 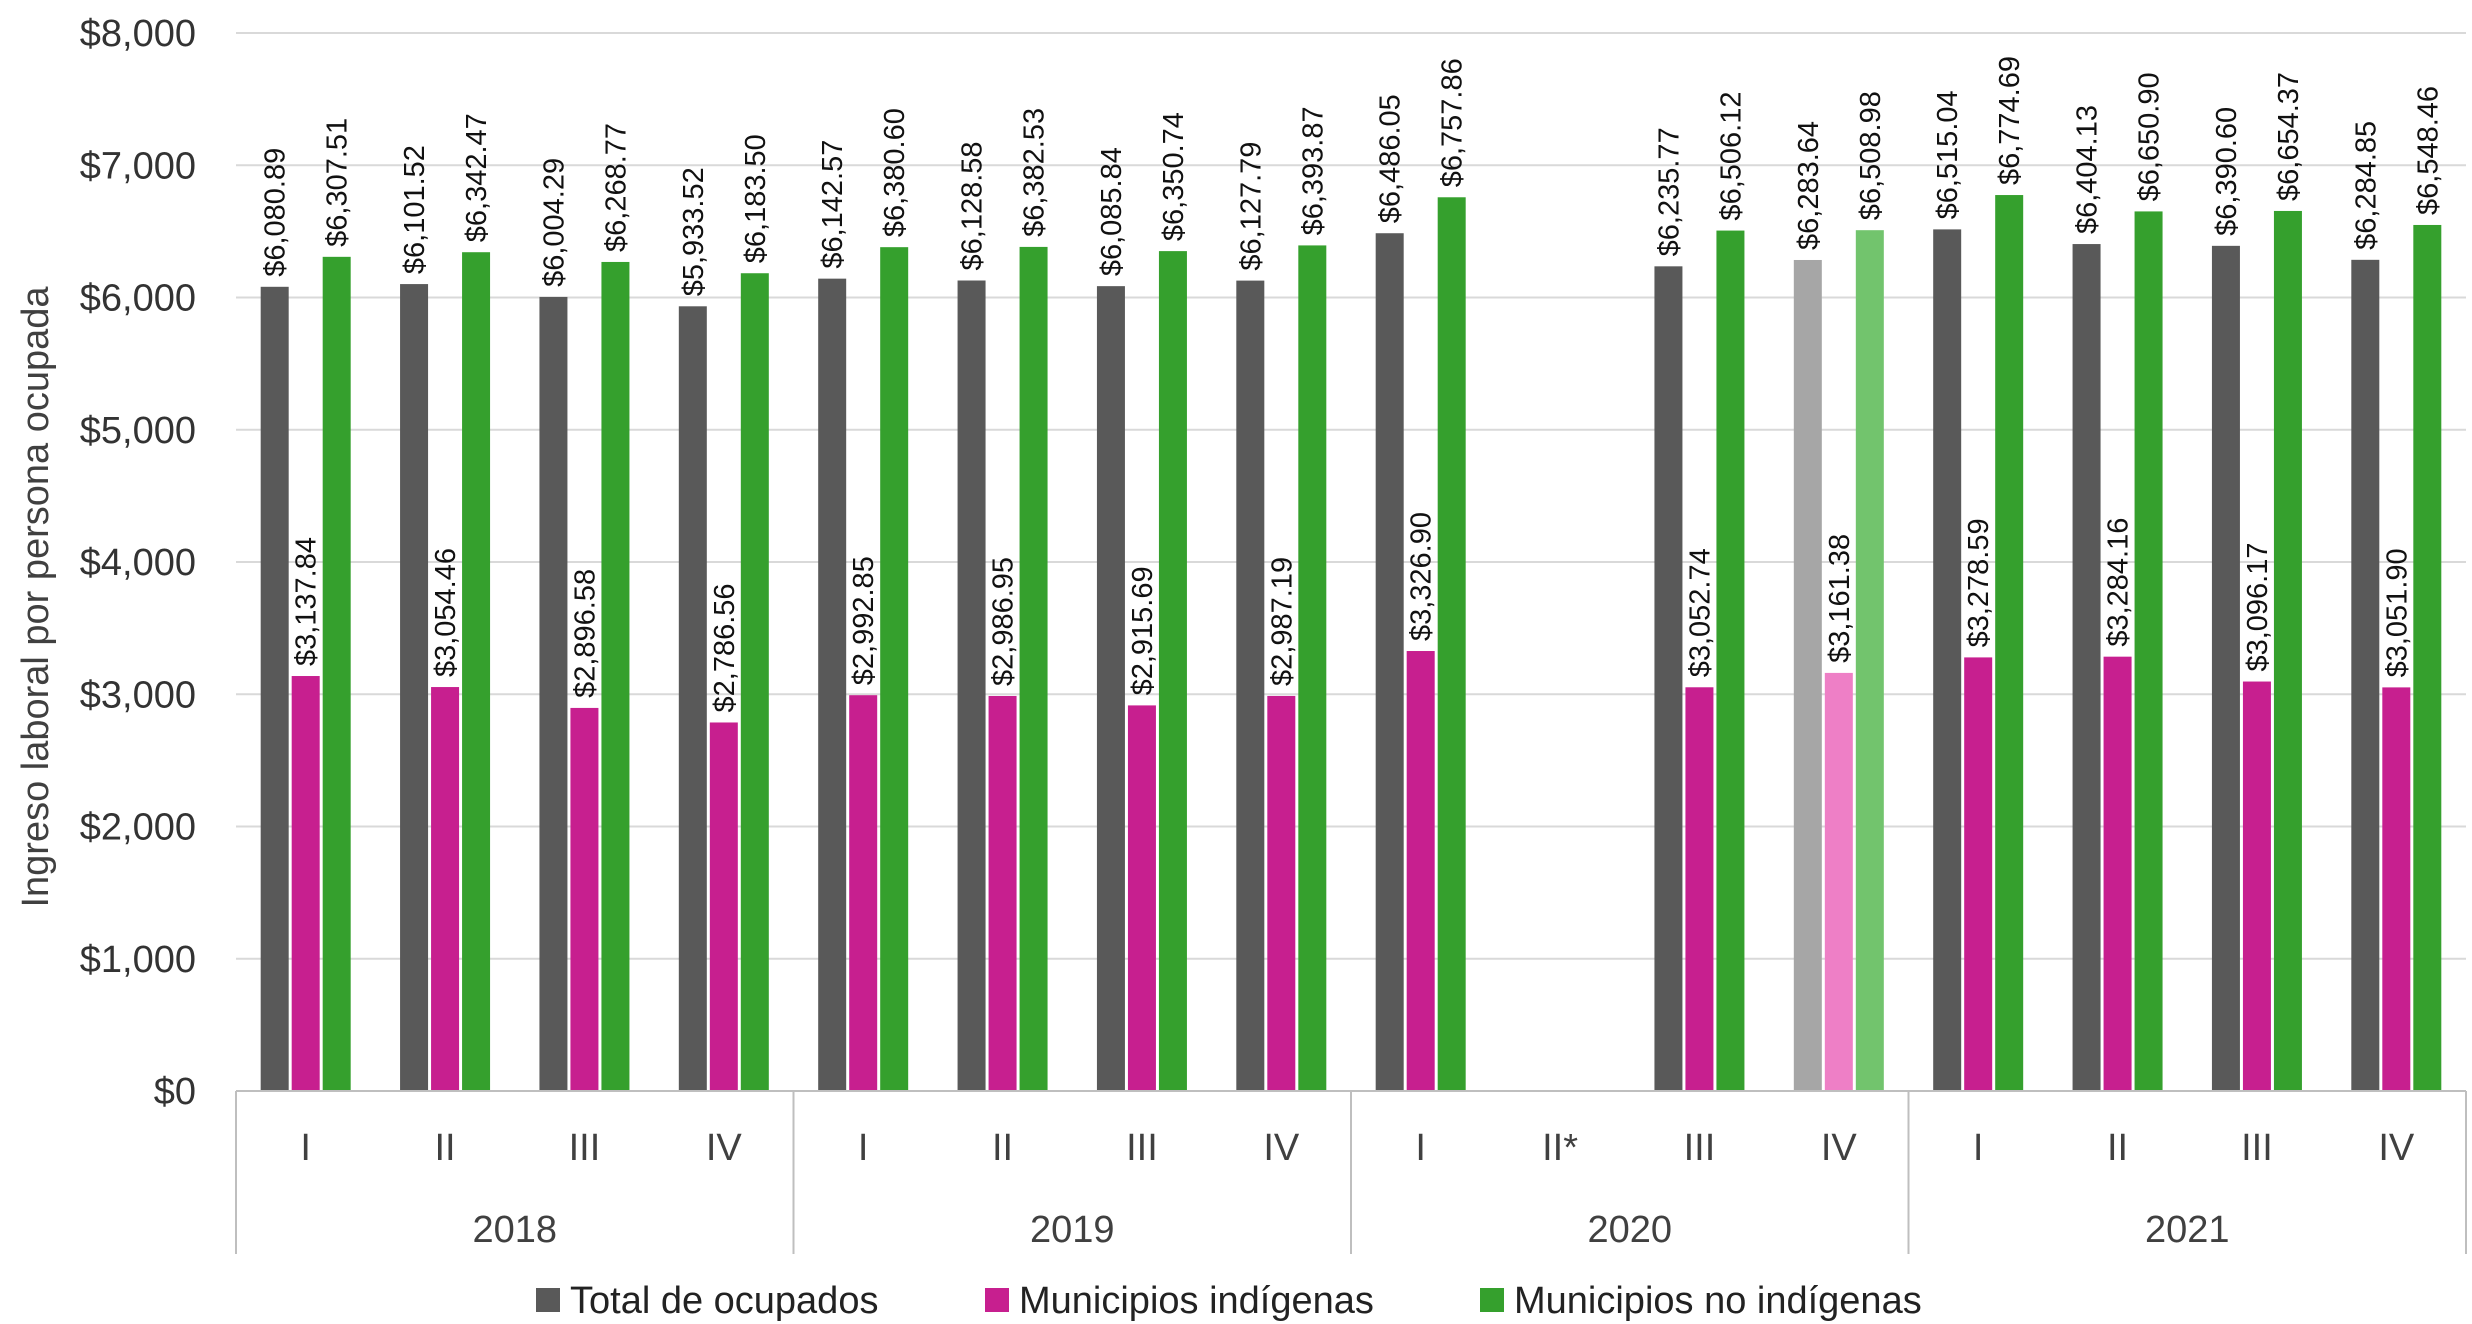 I want to click on data-label: $6,101.52, so click(x=415, y=209).